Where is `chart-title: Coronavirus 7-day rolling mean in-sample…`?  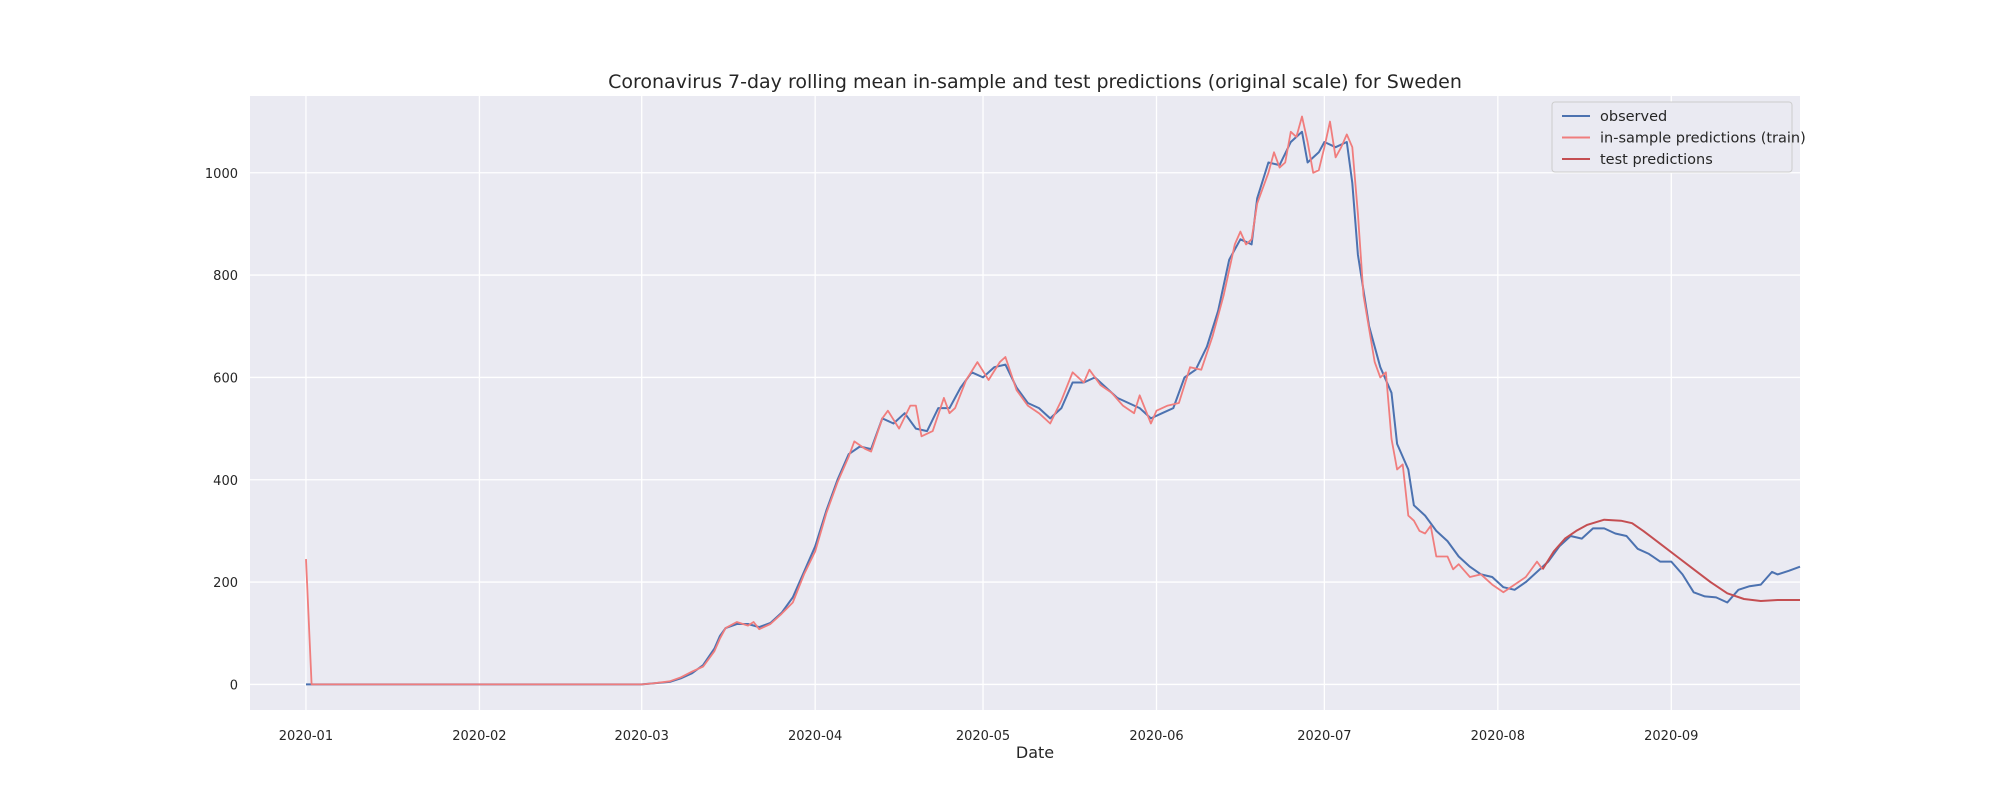 chart-title: Coronavirus 7-day rolling mean in-sample… is located at coordinates (1035, 82).